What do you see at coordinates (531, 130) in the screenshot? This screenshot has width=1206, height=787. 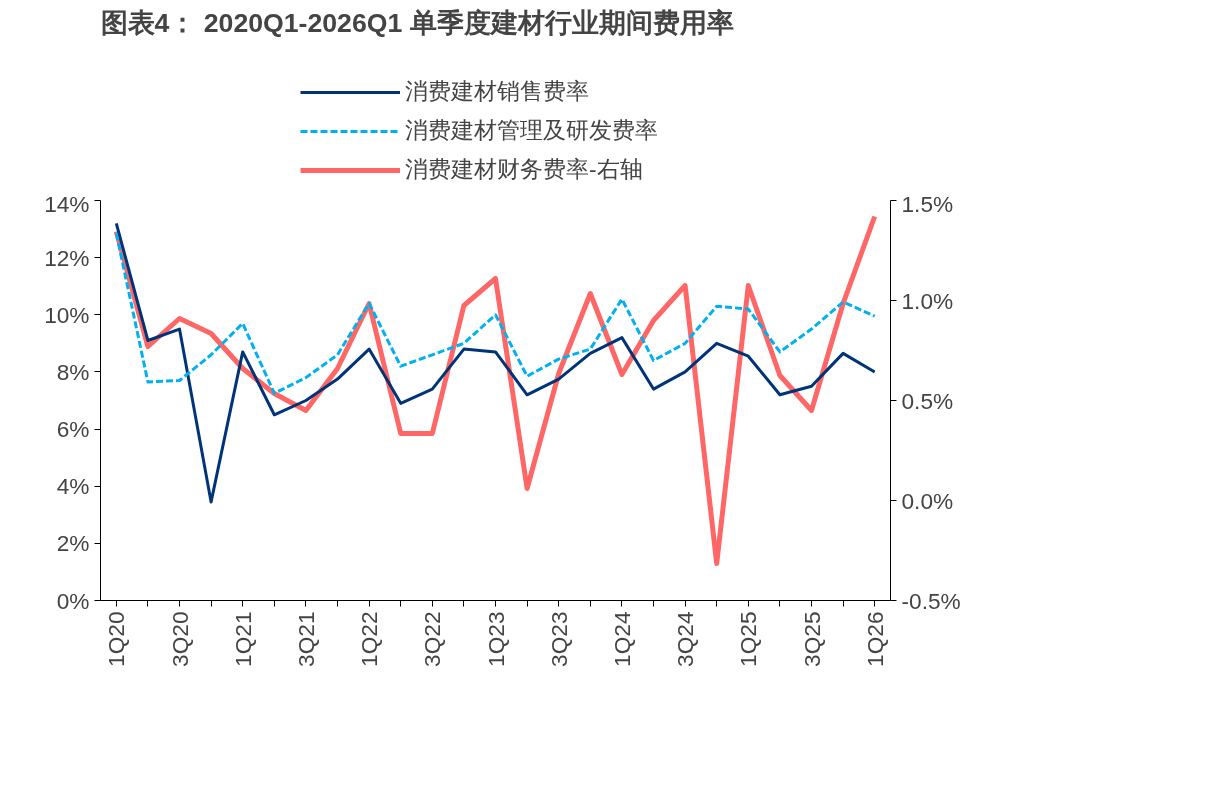 I see `legend-label: 消费建材管理及研发费率` at bounding box center [531, 130].